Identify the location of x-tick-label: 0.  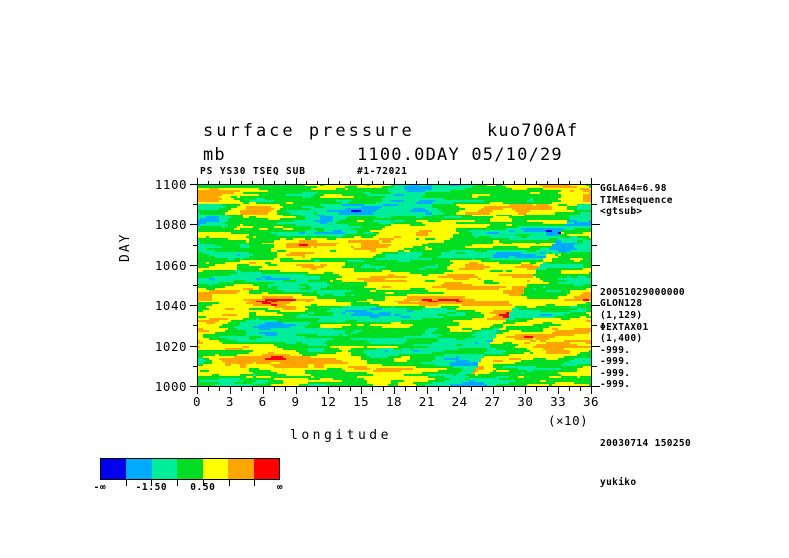
(197, 401).